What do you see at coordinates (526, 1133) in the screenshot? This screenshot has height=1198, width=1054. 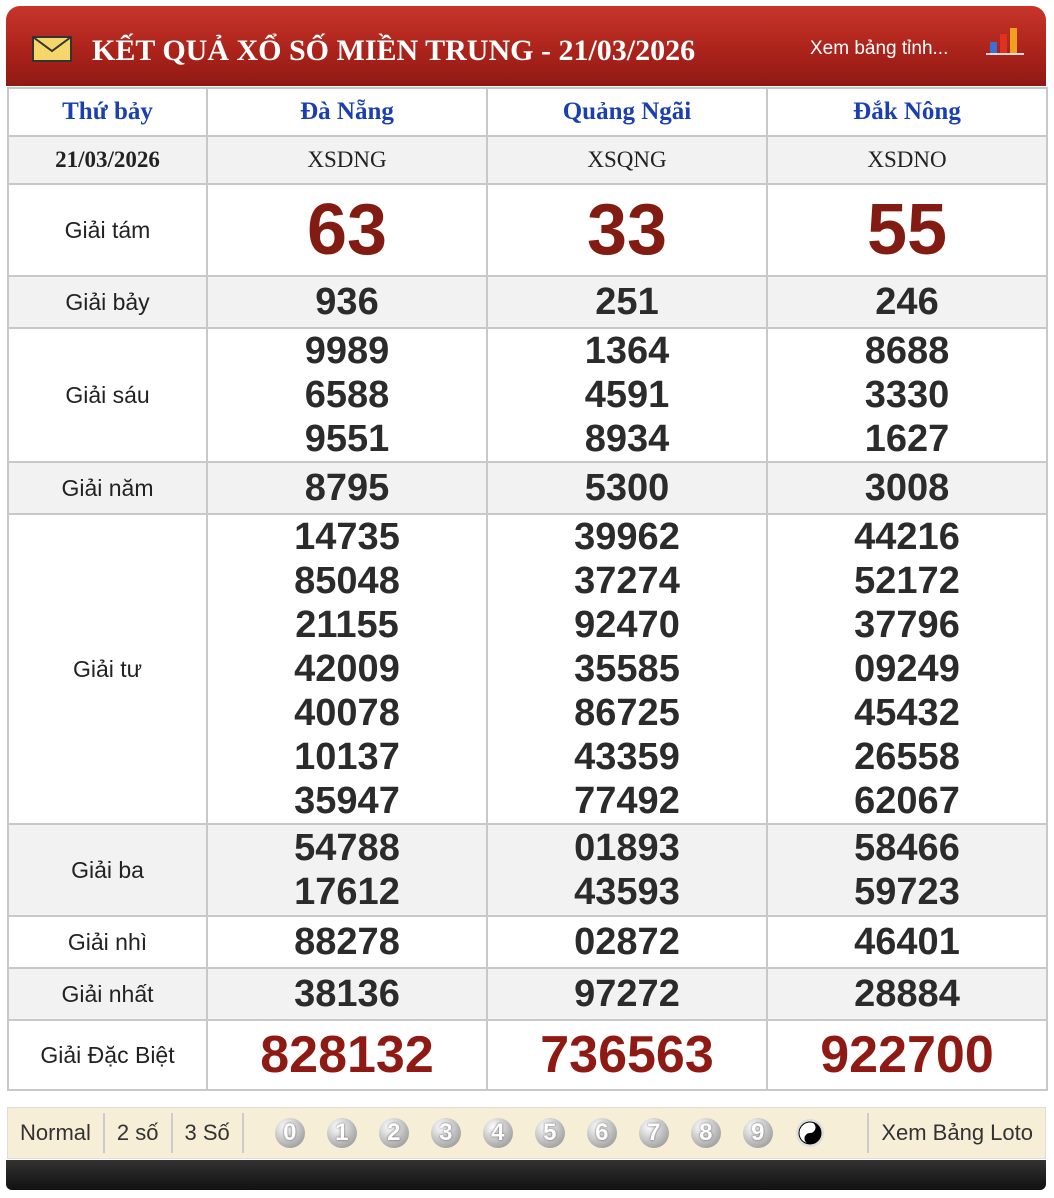 I see `footer-bar: Normal 2 số 3 Số 0 1 2 3 4 5 6 7 8 9 Xem Bảng Loto` at bounding box center [526, 1133].